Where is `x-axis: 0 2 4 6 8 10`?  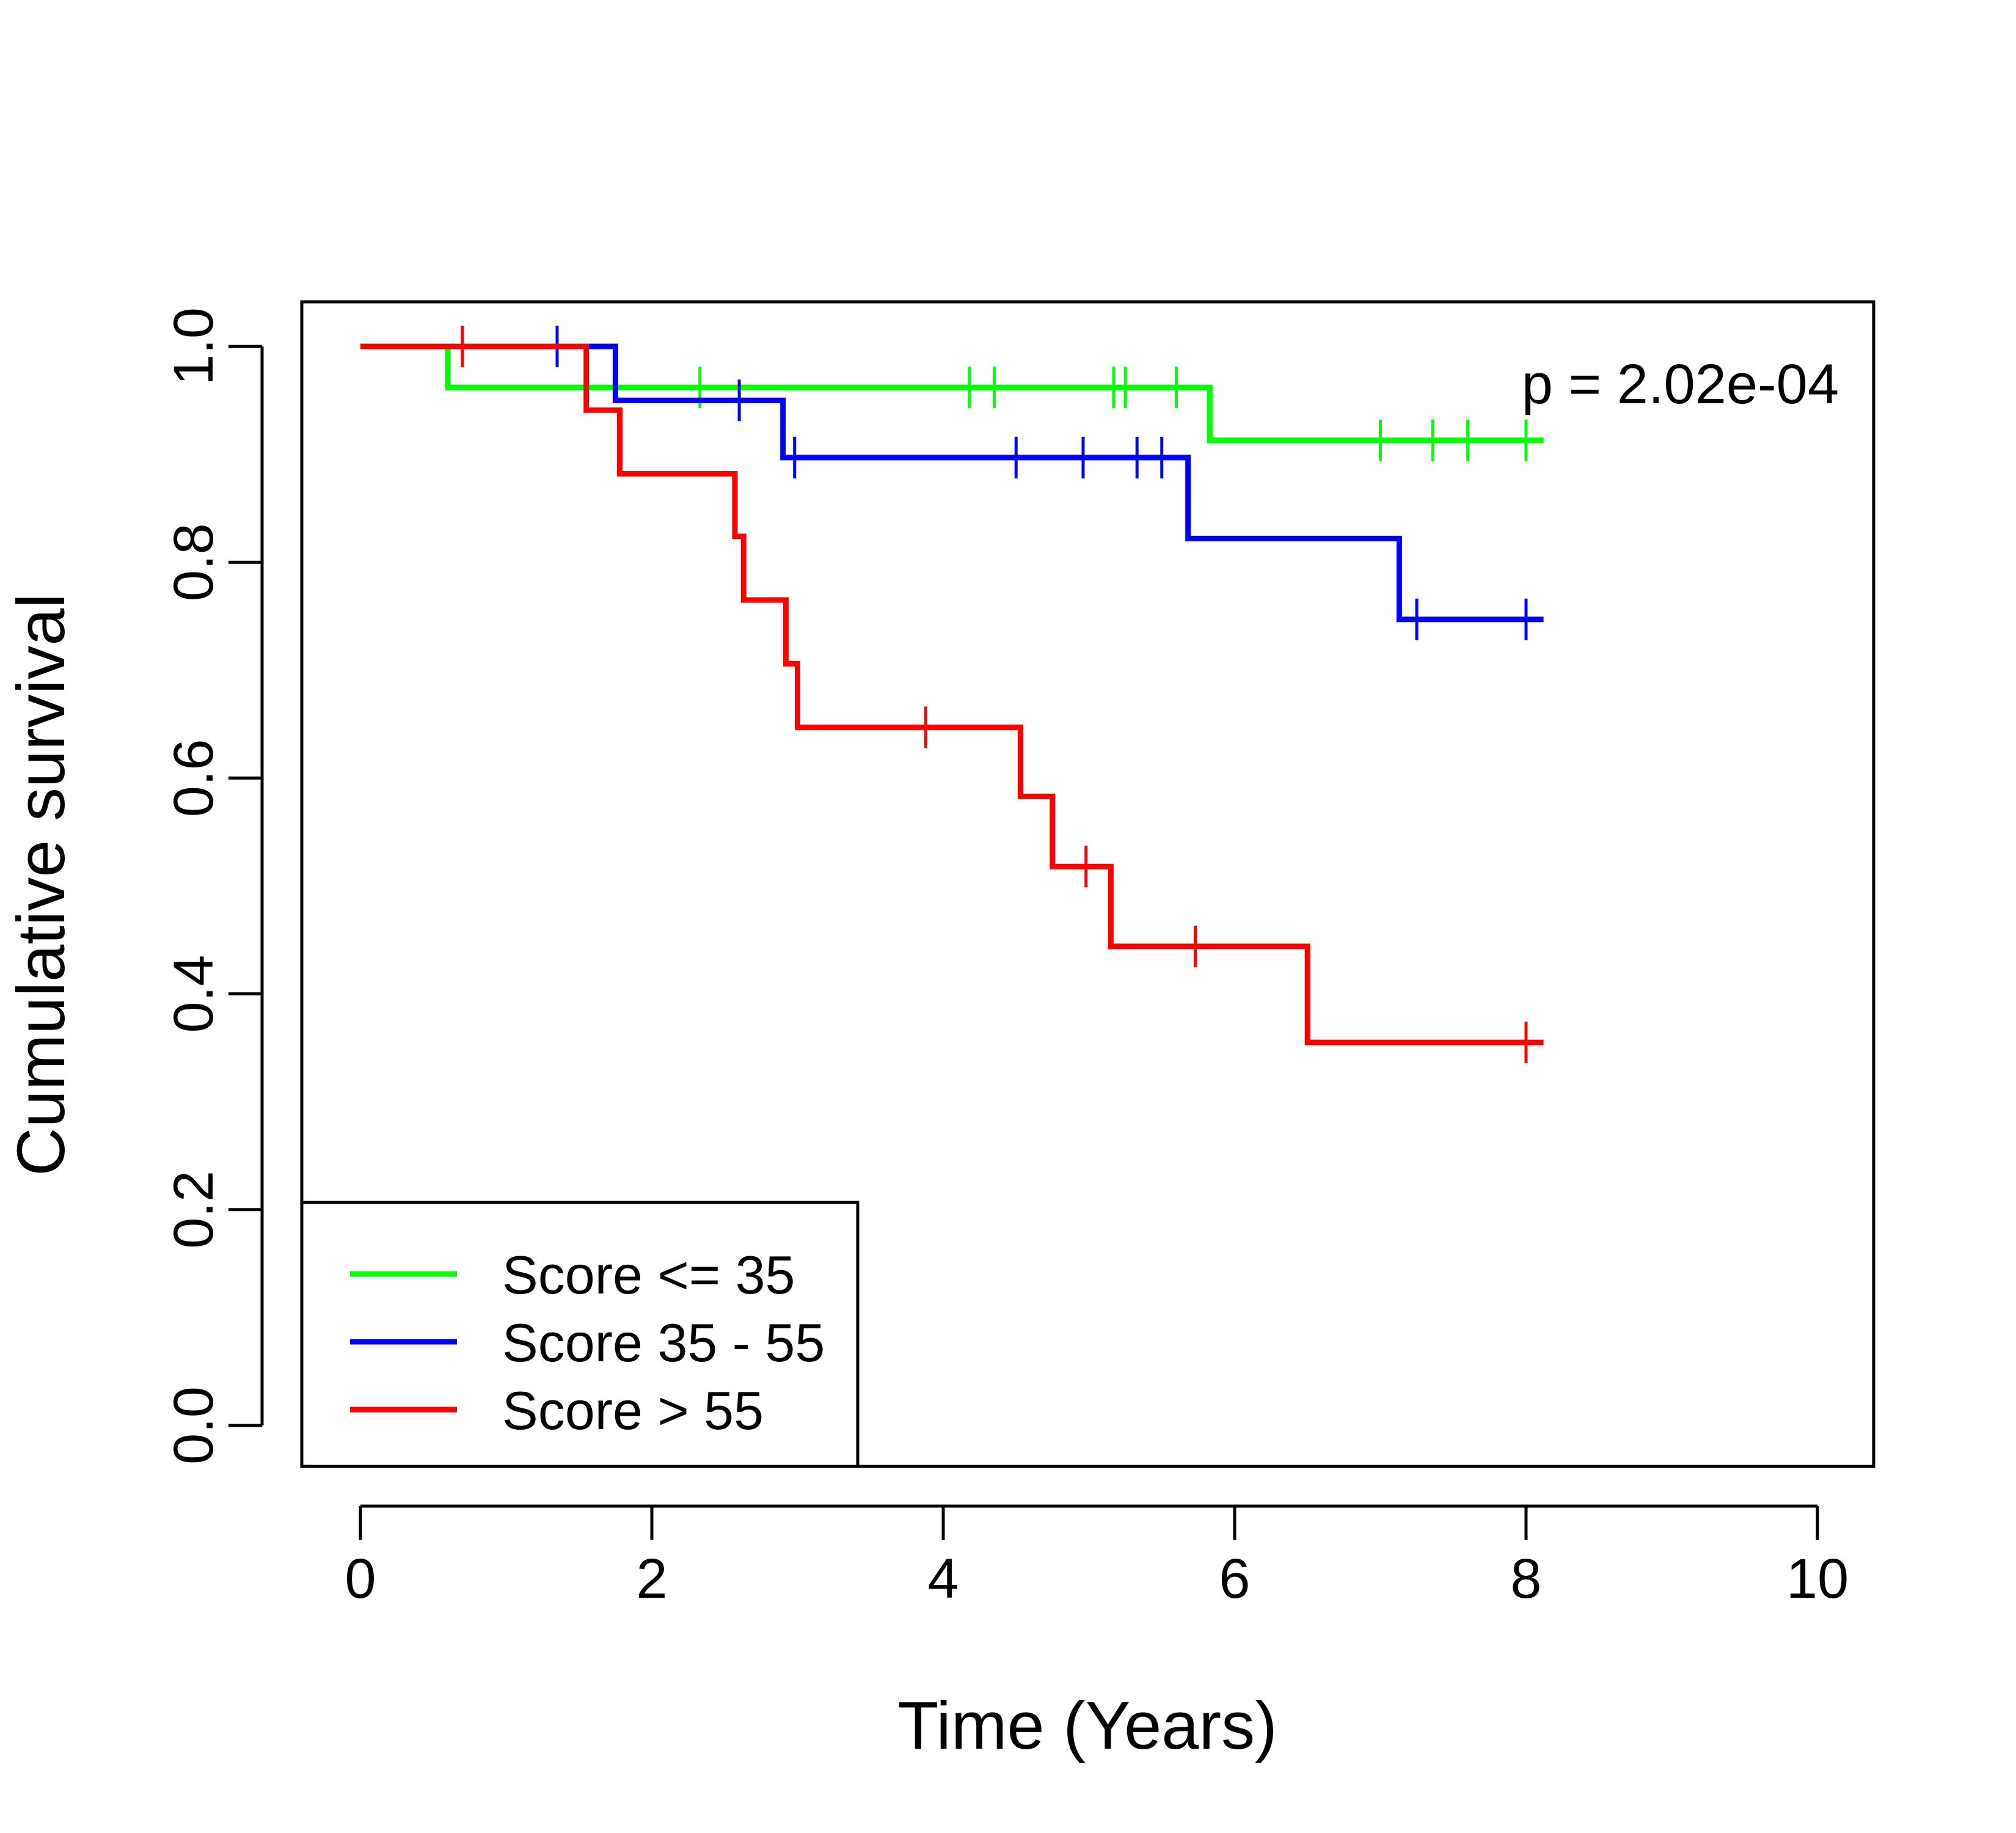 x-axis: 0 2 4 6 8 10 is located at coordinates (1097, 1557).